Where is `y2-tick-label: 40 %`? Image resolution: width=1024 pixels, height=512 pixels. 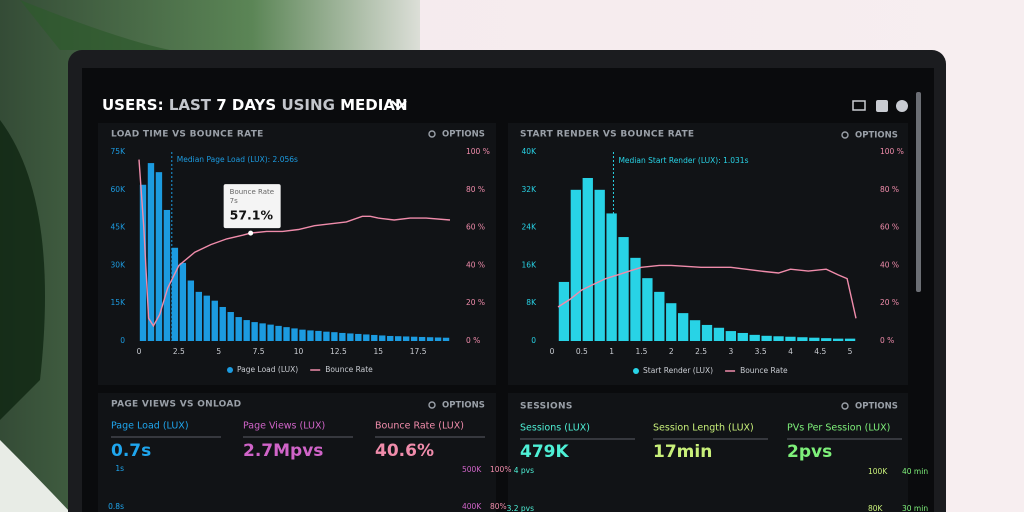 y2-tick-label: 40 % is located at coordinates (889, 264).